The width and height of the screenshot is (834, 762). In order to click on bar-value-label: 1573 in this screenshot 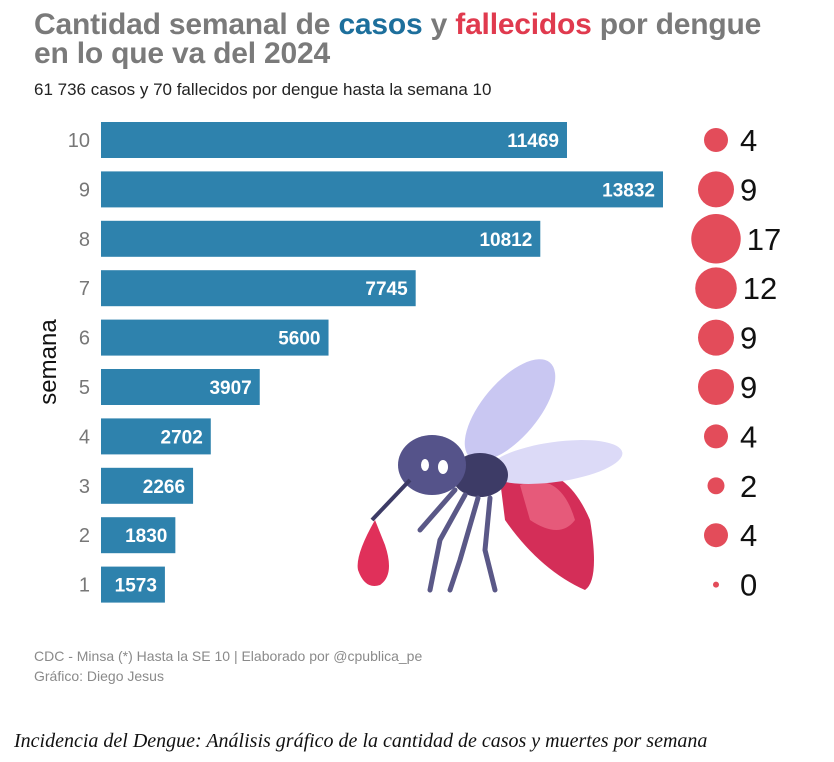, I will do `click(136, 586)`.